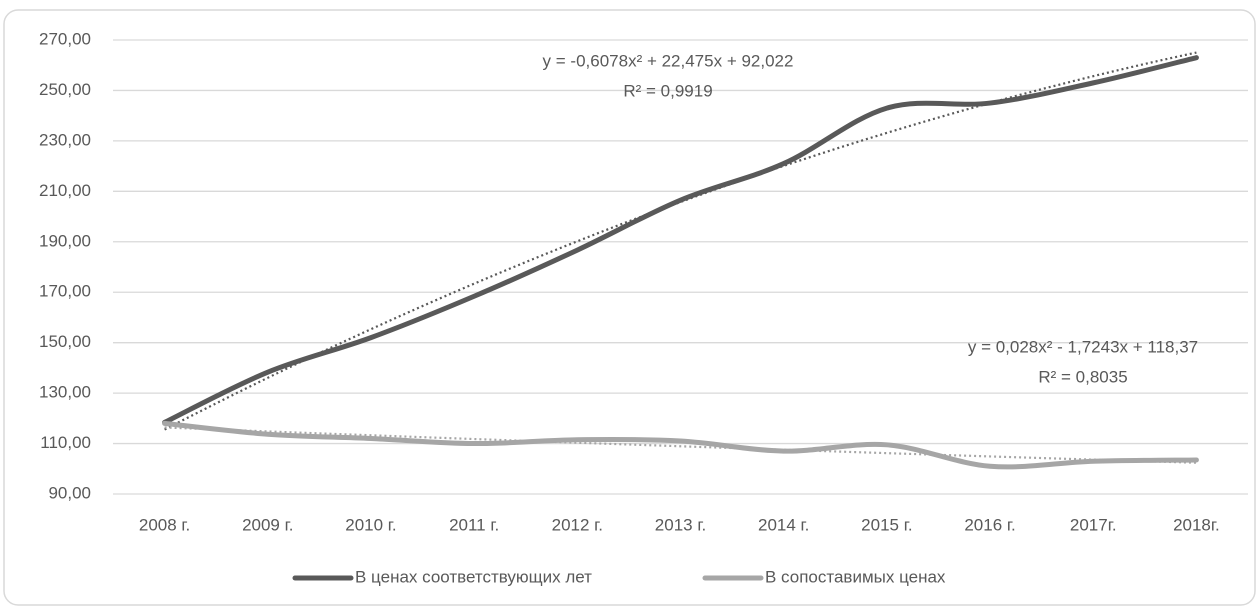 This screenshot has width=1259, height=609. Describe the element at coordinates (65, 392) in the screenshot. I see `y-tick-label: 130,00` at that location.